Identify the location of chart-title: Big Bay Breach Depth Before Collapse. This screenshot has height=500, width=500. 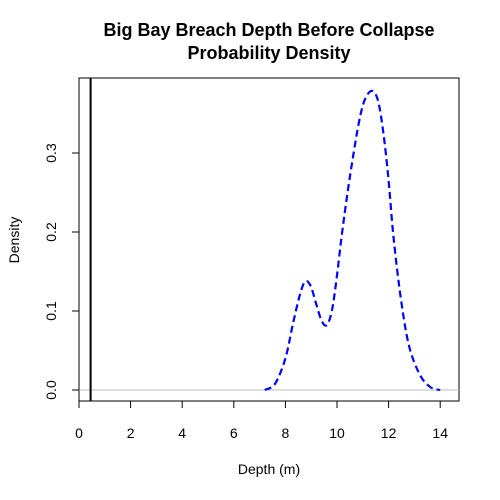
(268, 30).